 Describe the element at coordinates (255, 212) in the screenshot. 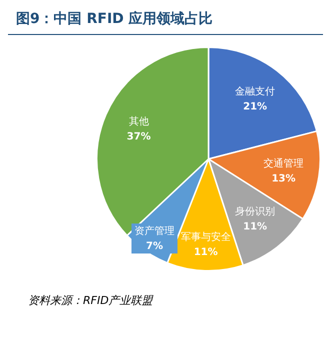

I see `slice-label: 身份识别` at that location.